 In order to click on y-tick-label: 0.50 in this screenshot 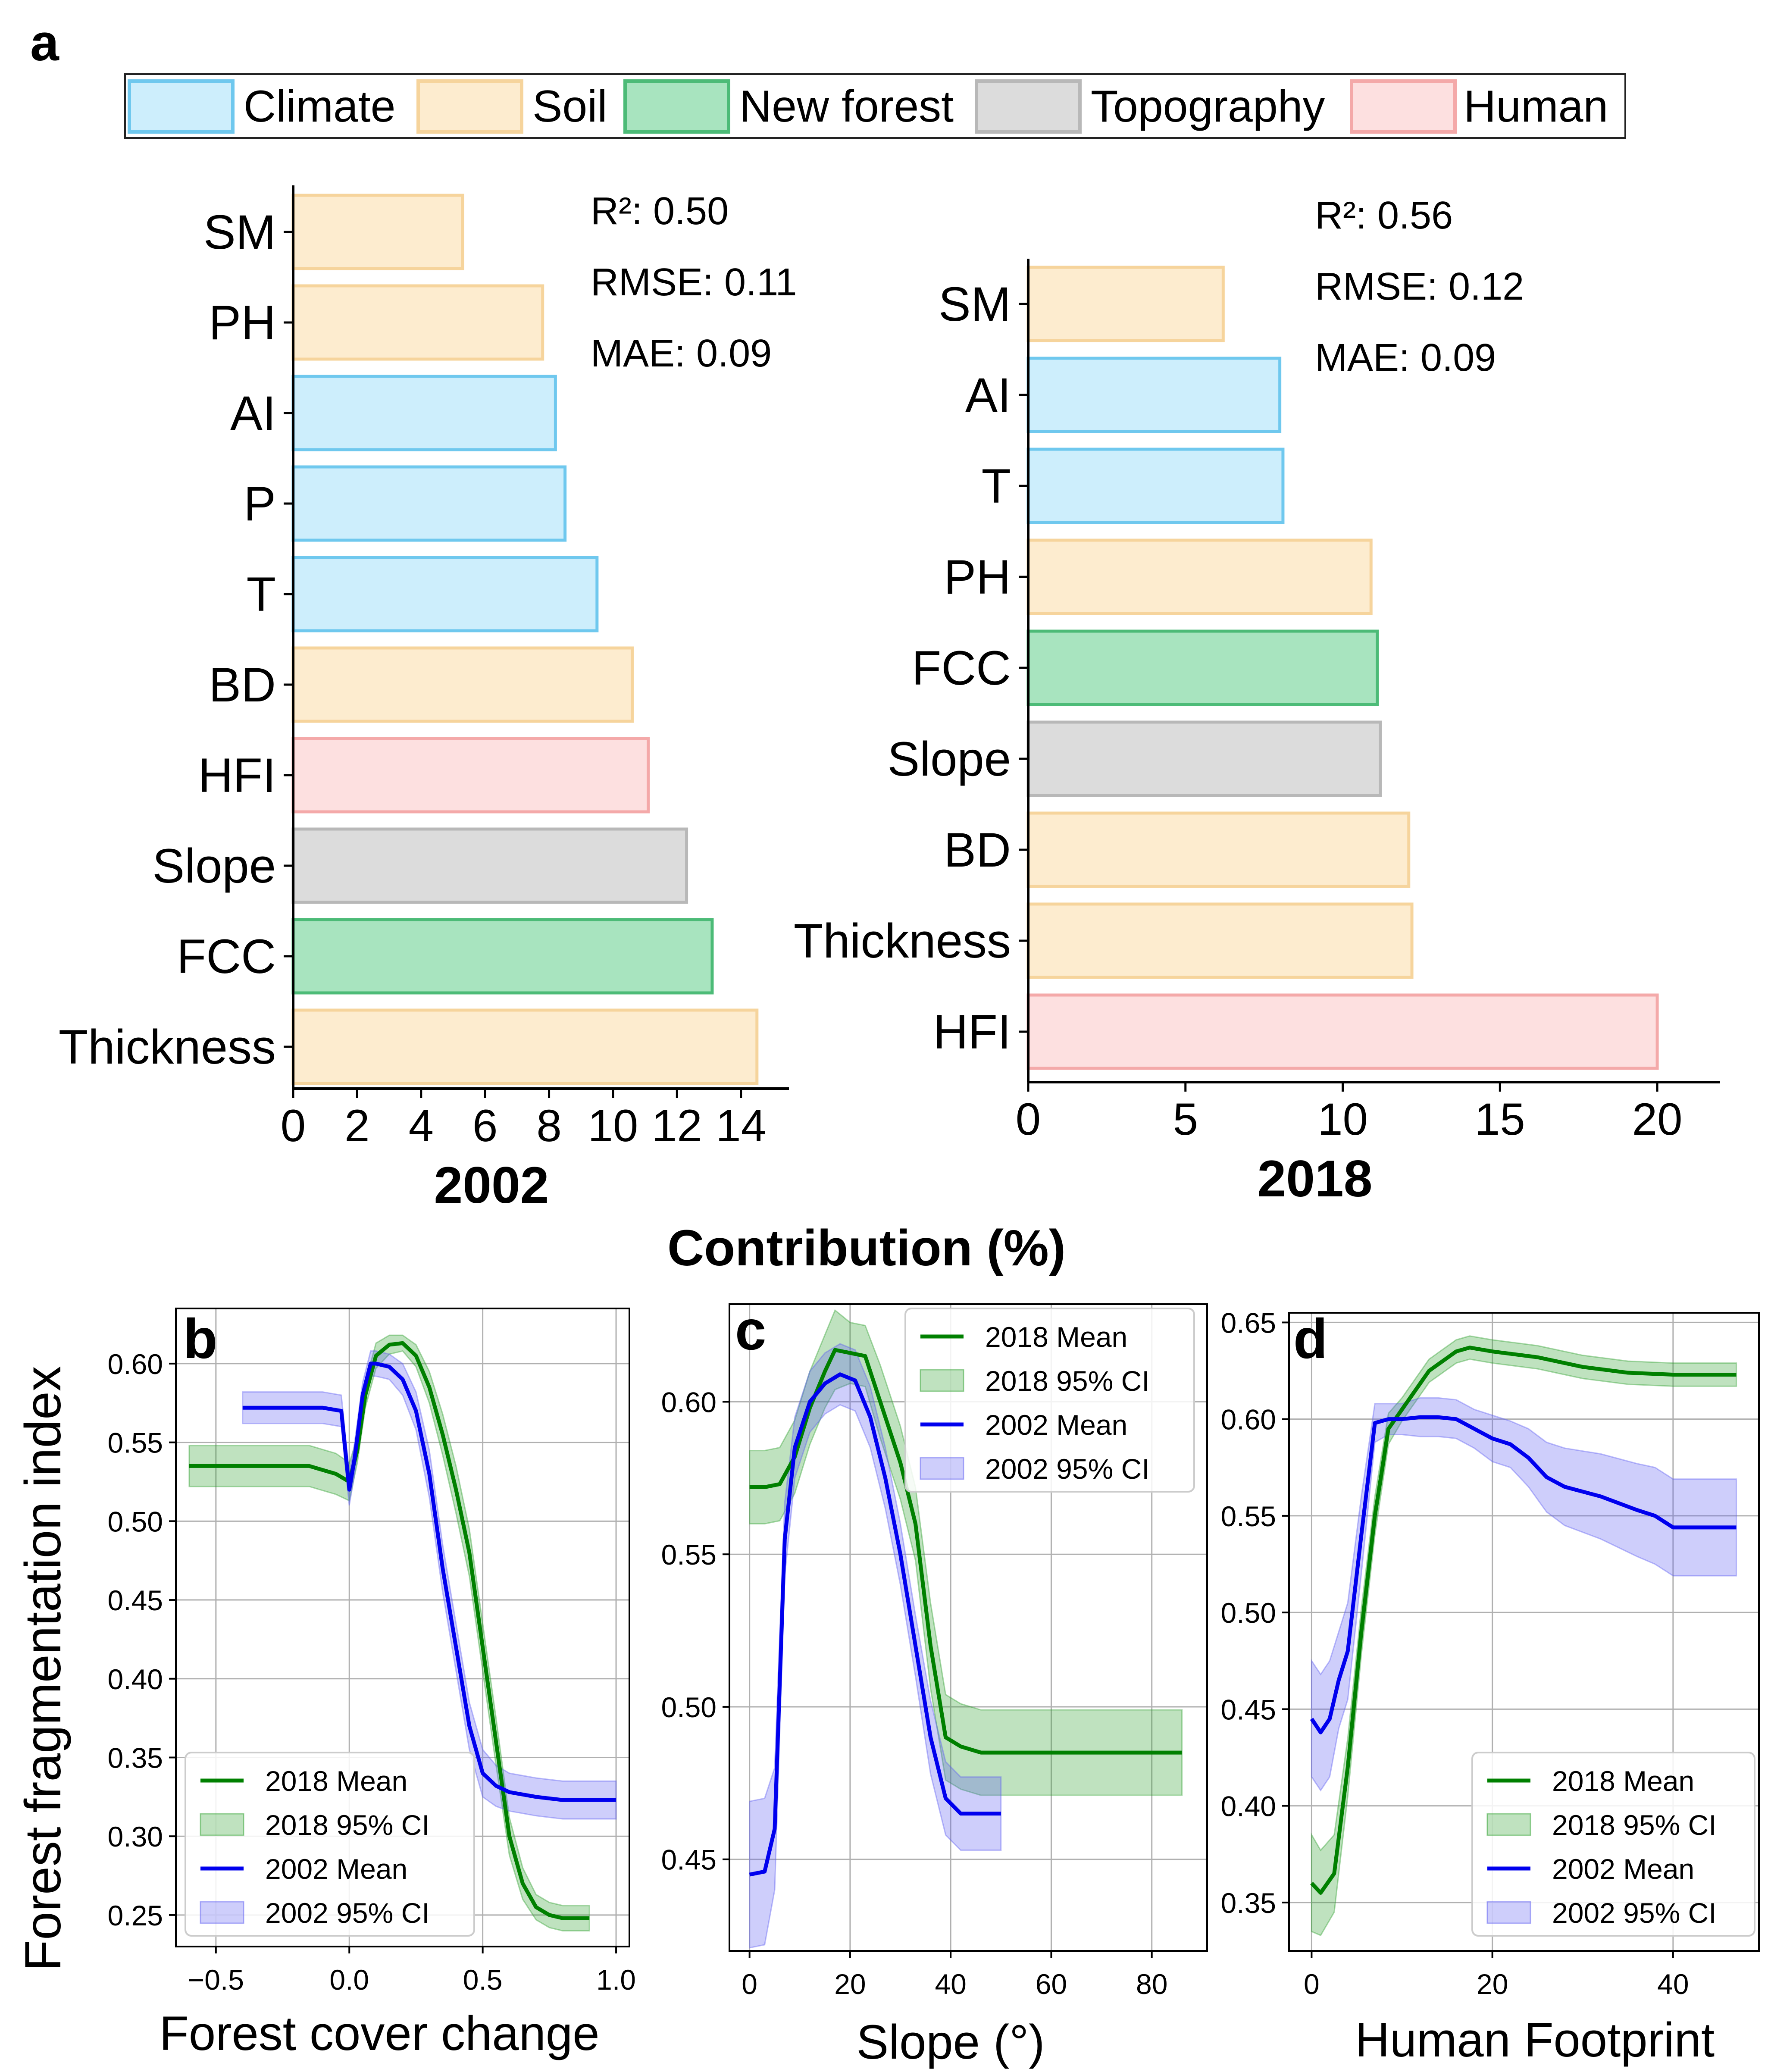, I will do `click(689, 1707)`.